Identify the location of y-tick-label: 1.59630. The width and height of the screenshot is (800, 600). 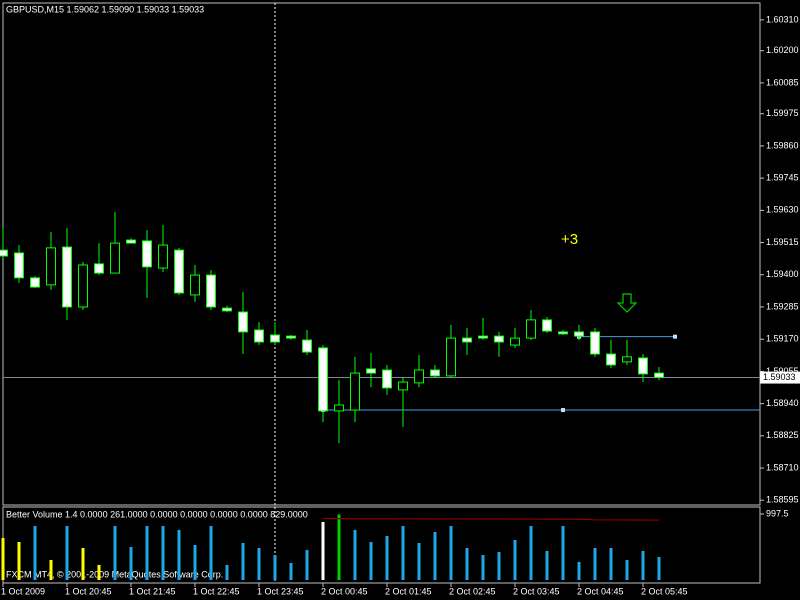
(782, 210).